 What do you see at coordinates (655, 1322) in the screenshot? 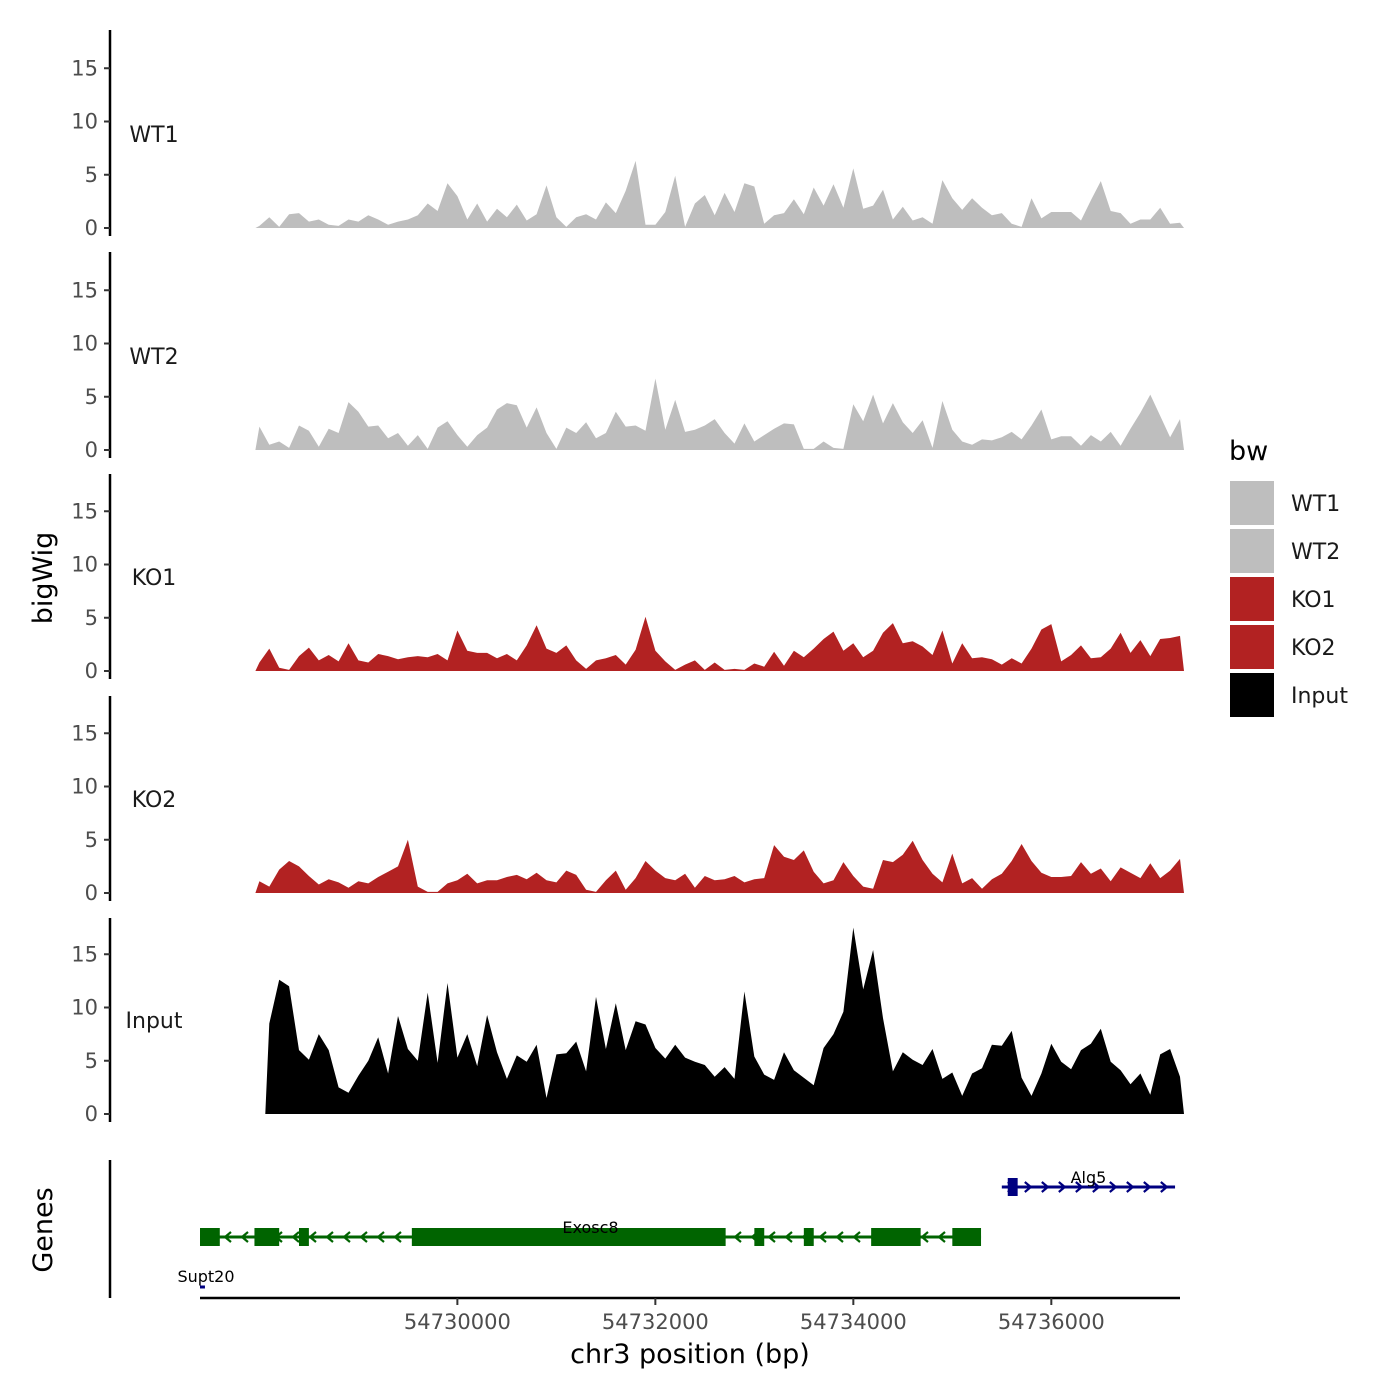
I see `x-tick-label: 54732000` at bounding box center [655, 1322].